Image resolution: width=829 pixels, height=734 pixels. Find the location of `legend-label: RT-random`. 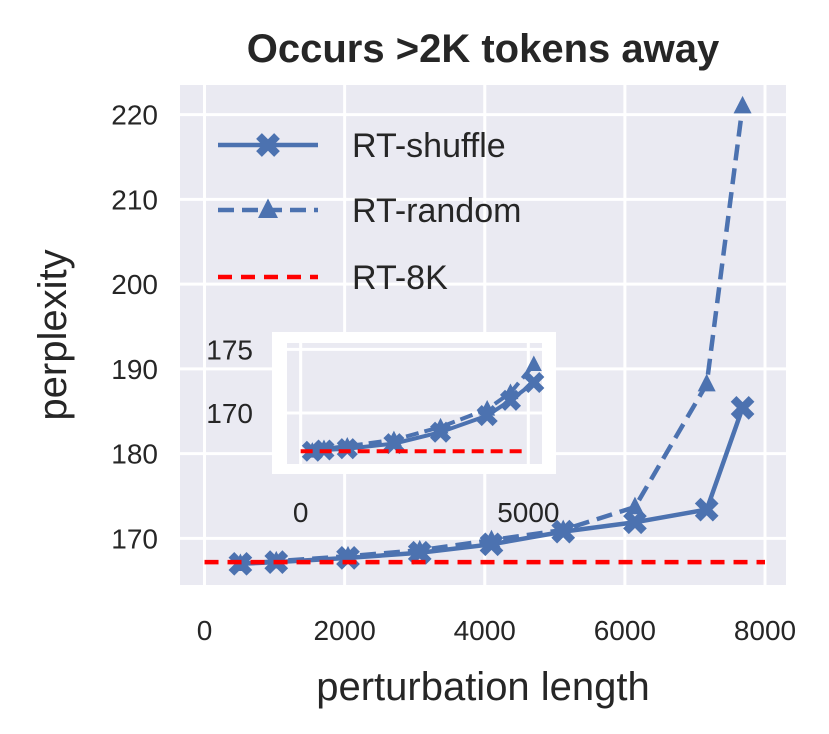

legend-label: RT-random is located at coordinates (436, 211).